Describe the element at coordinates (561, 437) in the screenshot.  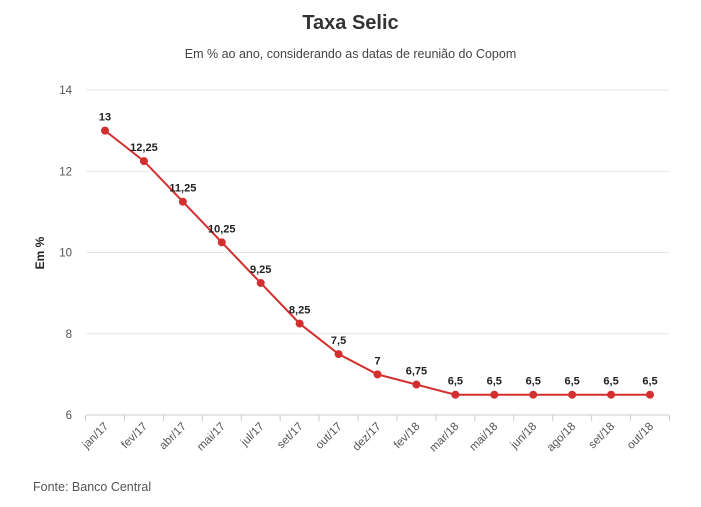
I see `x-tick-label: ago/18` at that location.